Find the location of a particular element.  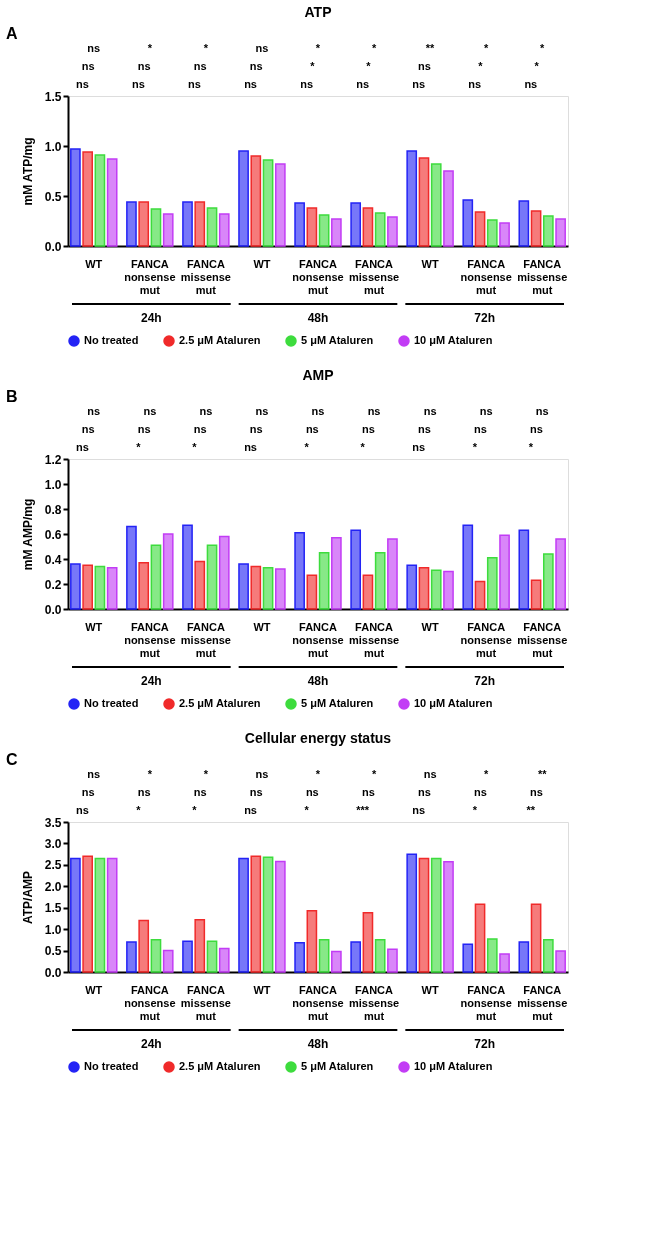

y-tick-label: 3.0 is located at coordinates (53, 843).